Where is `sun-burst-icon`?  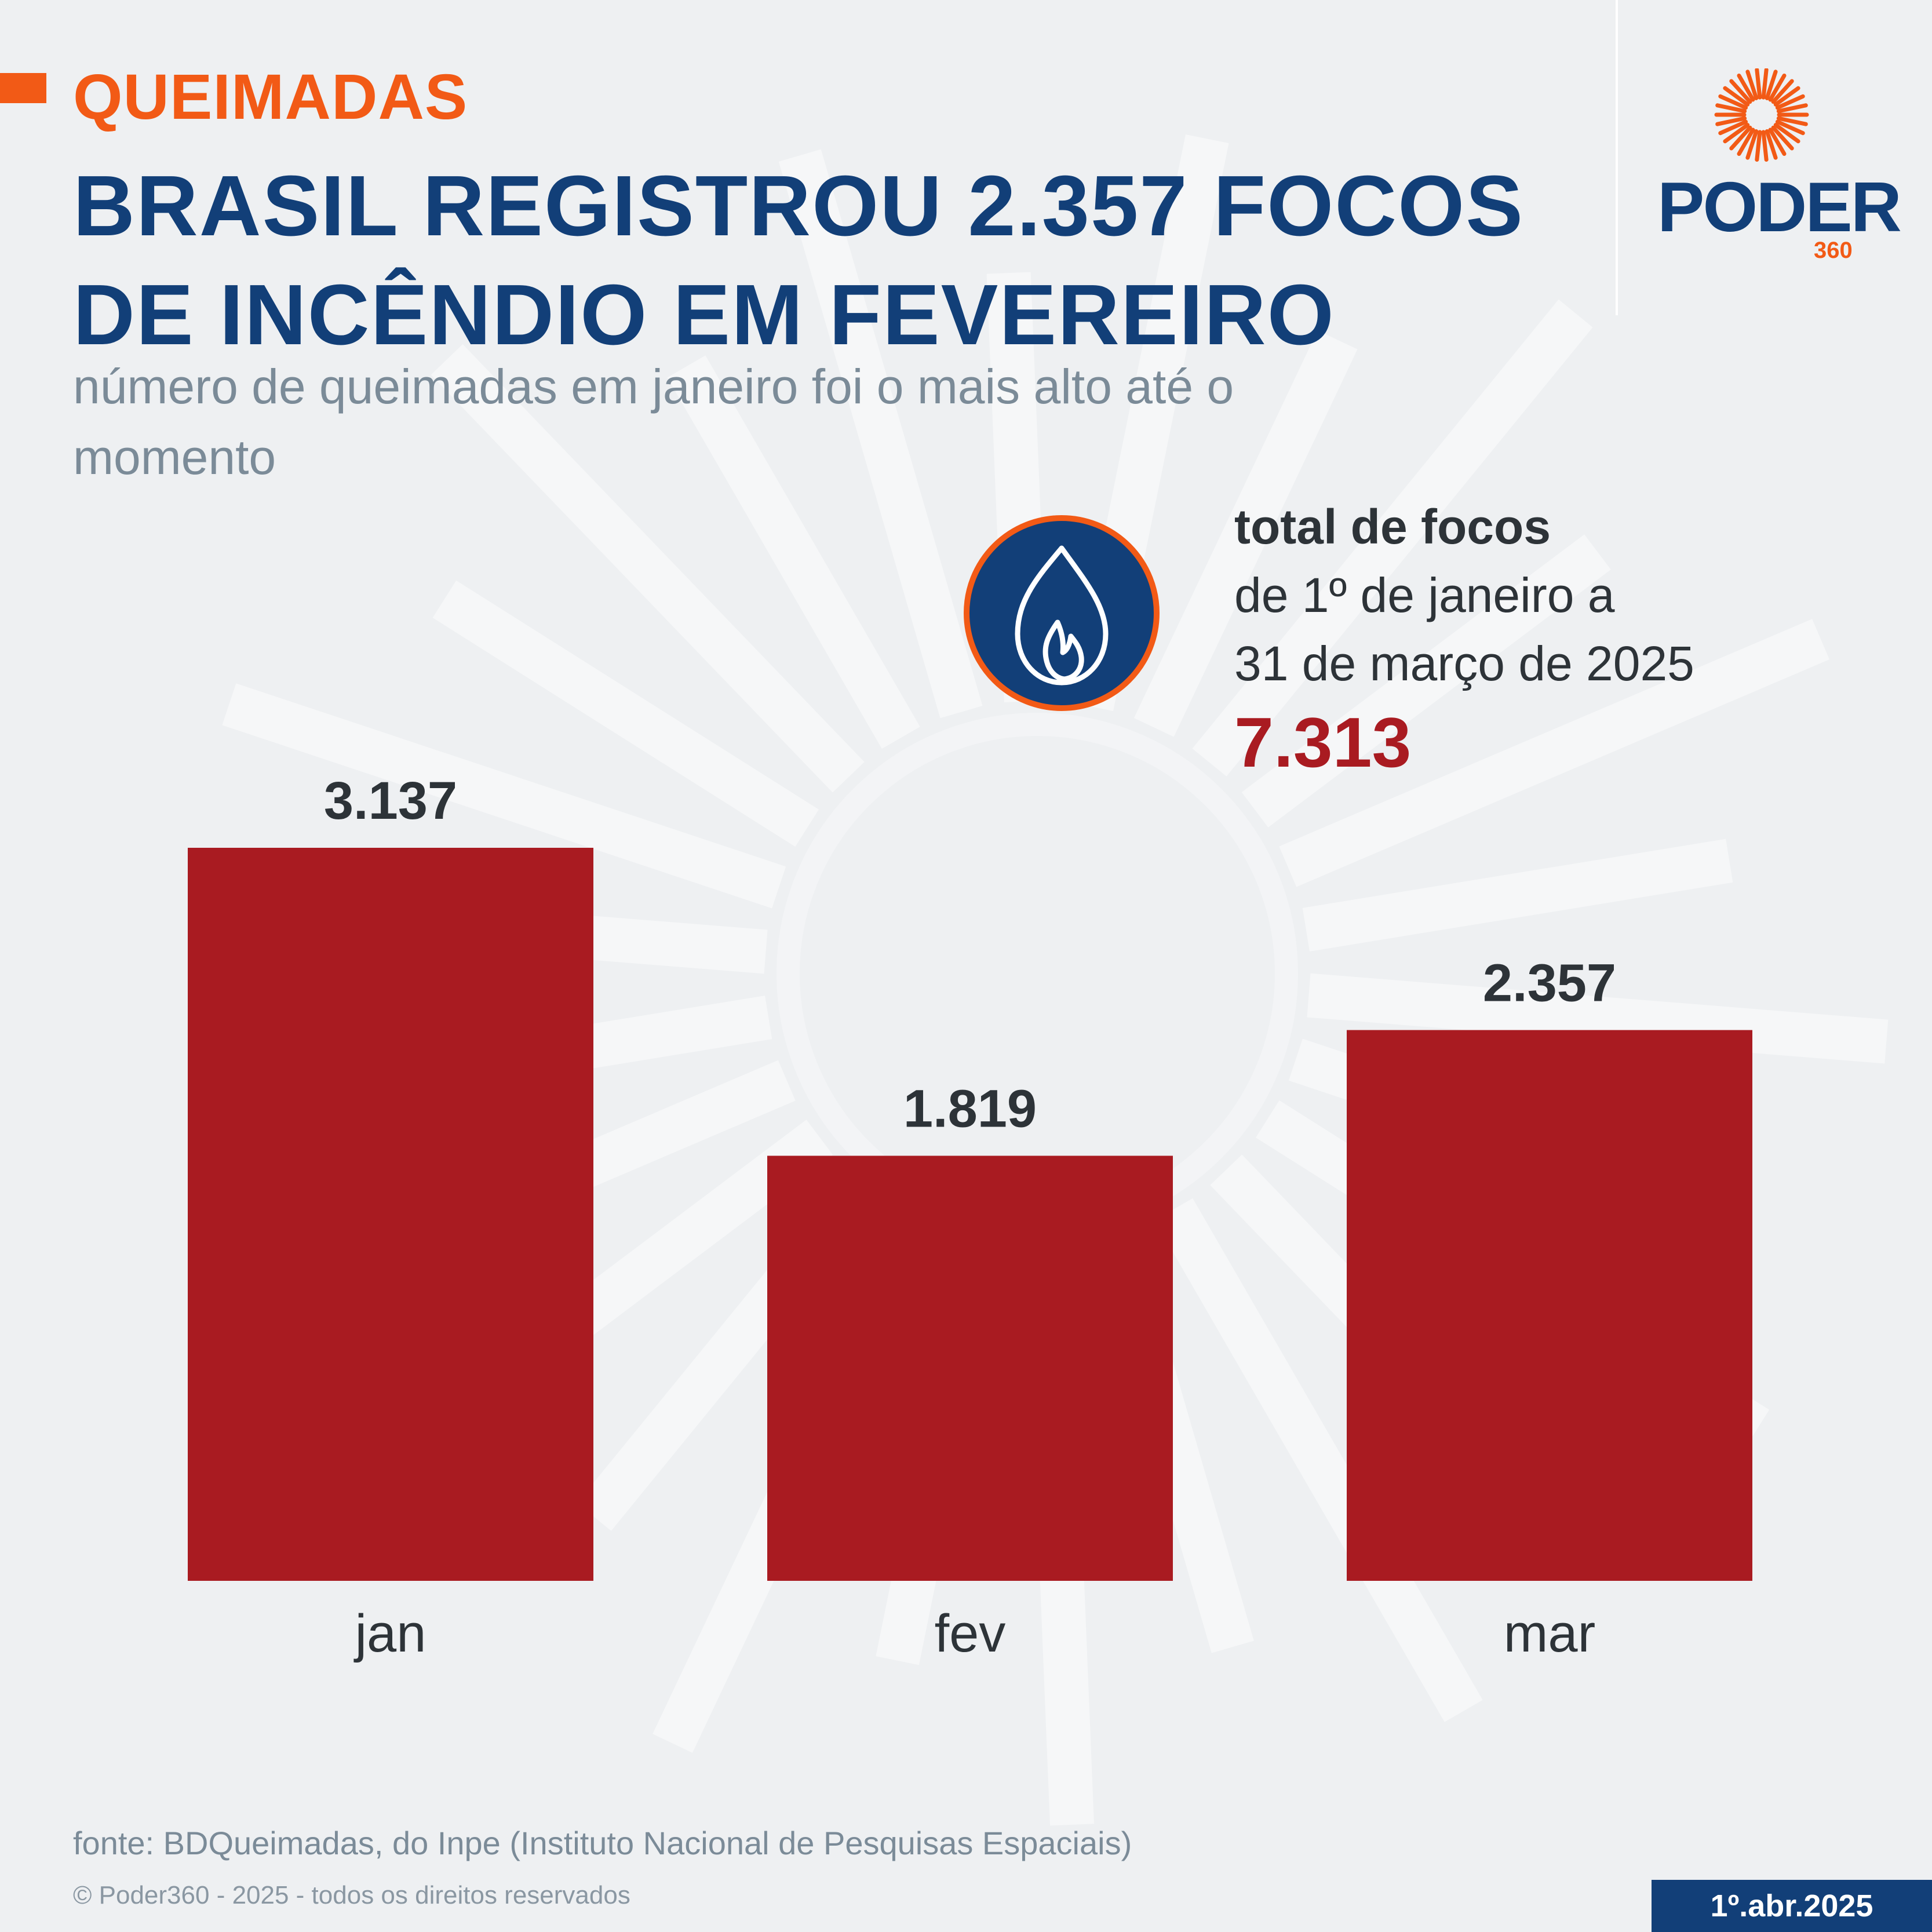 sun-burst-icon is located at coordinates (1761, 115).